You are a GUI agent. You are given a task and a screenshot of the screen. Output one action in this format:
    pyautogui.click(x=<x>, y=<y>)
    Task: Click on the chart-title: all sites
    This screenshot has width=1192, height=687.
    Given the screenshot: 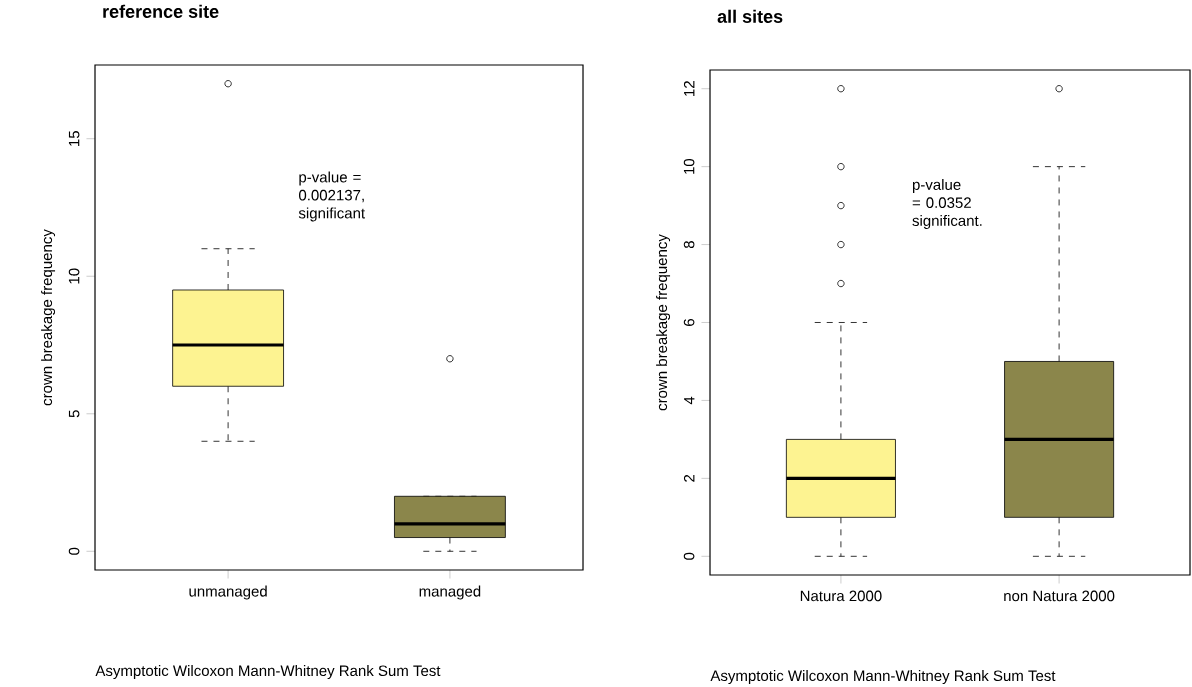 What is the action you would take?
    pyautogui.click(x=750, y=16)
    